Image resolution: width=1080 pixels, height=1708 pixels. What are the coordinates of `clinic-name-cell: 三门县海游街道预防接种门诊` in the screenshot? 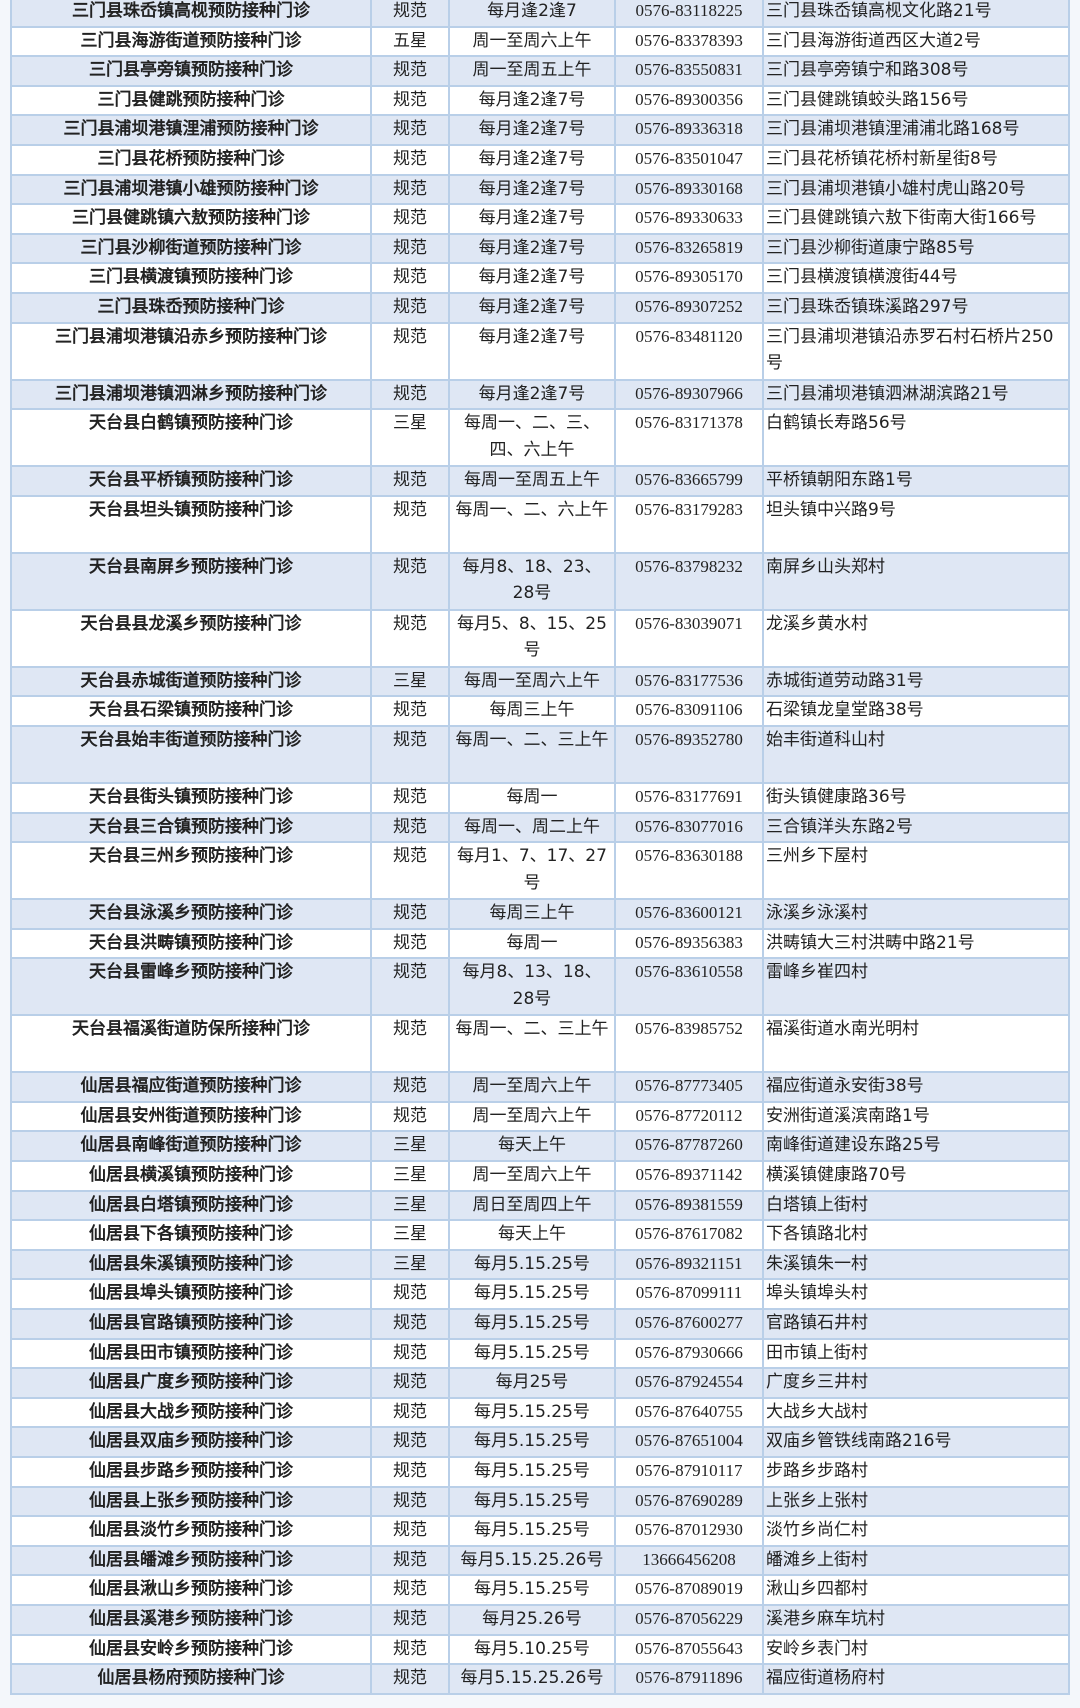 It's located at (191, 41).